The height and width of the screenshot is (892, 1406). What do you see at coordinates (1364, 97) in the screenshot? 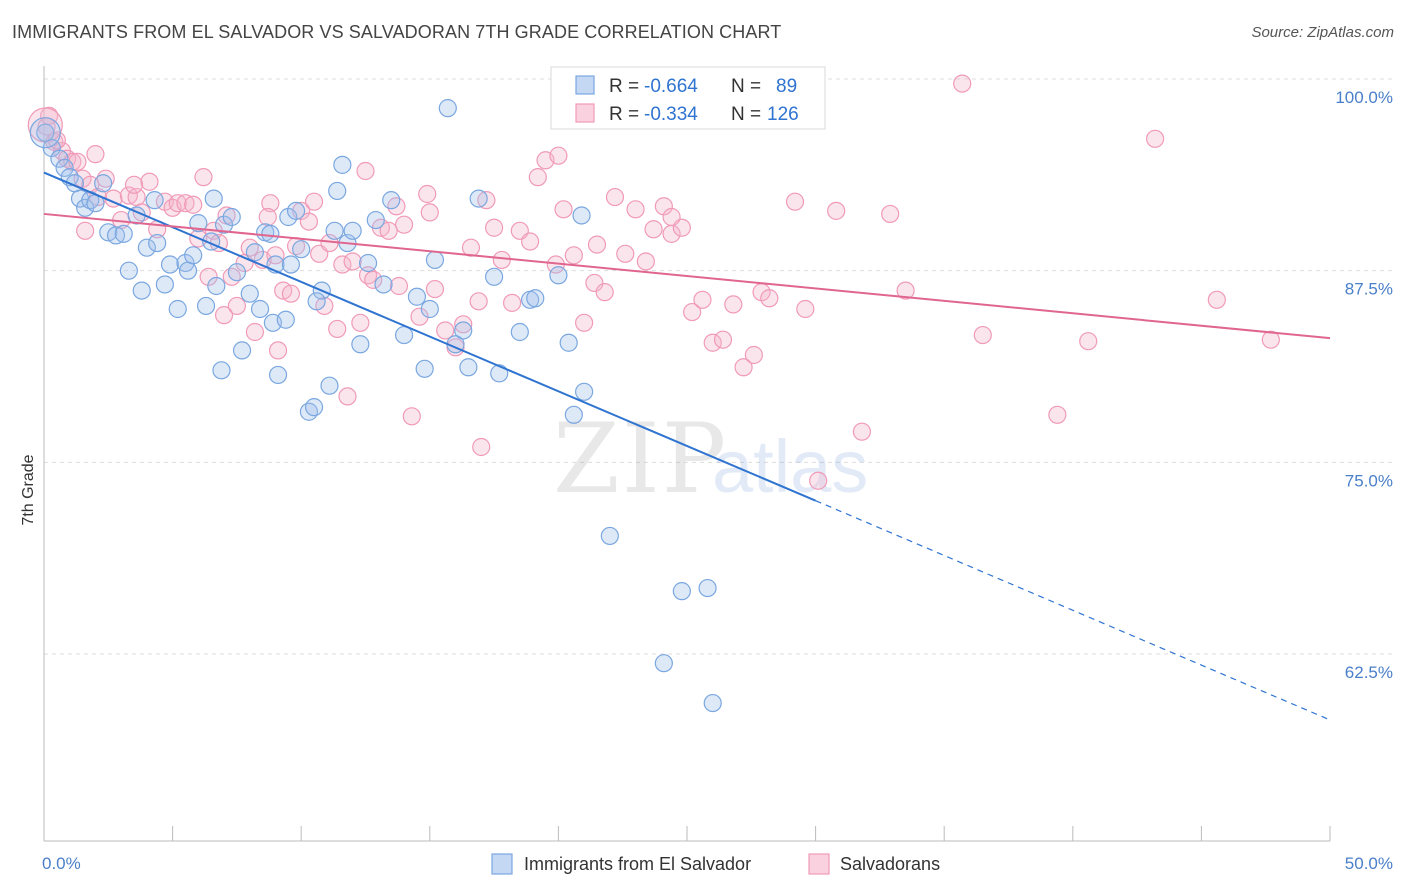
I see `y-tick-label-0: 100.0%` at bounding box center [1364, 97].